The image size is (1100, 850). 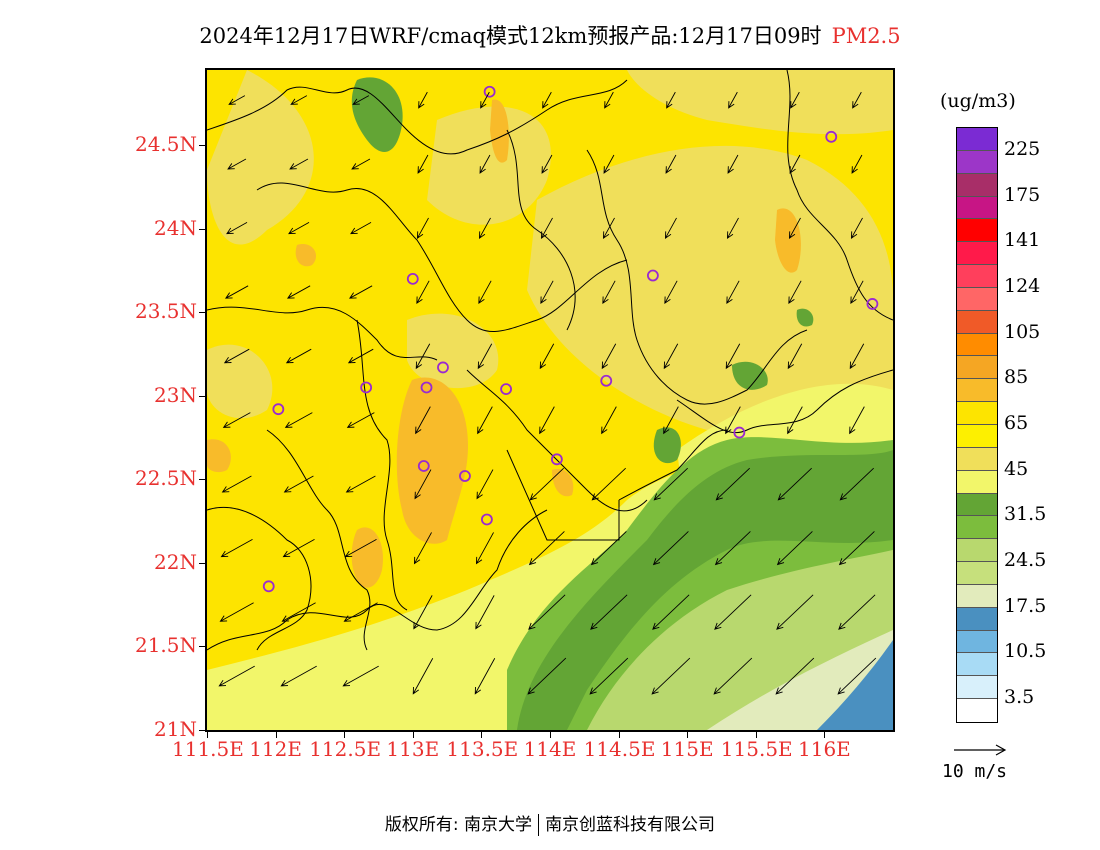 I want to click on lat-label: 24N, so click(x=175, y=227).